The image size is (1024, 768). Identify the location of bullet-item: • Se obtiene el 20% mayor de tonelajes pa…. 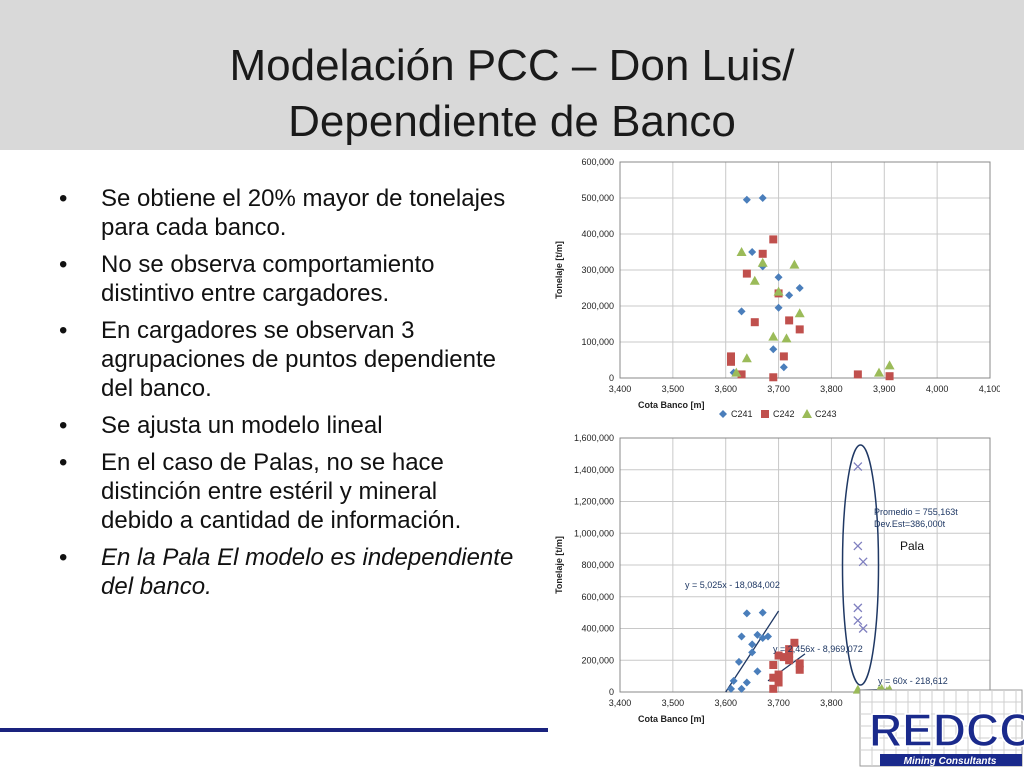
(285, 213).